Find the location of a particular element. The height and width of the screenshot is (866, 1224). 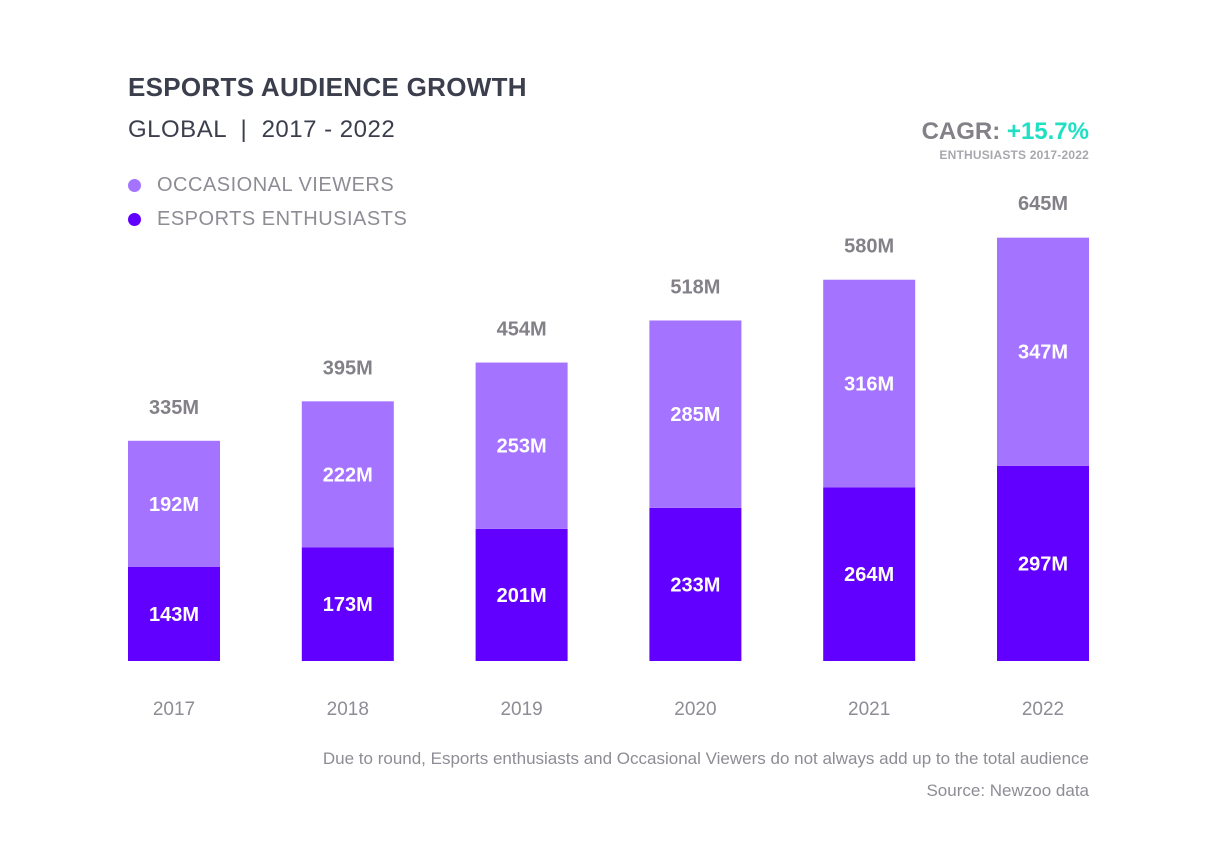

data-label: 192M is located at coordinates (174, 505).